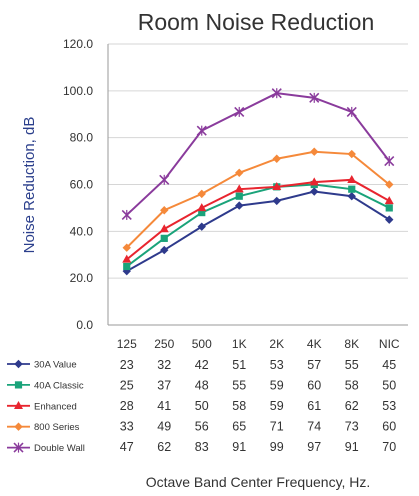 This screenshot has width=419, height=496. I want to click on x-tick-label: 1K, so click(239, 344).